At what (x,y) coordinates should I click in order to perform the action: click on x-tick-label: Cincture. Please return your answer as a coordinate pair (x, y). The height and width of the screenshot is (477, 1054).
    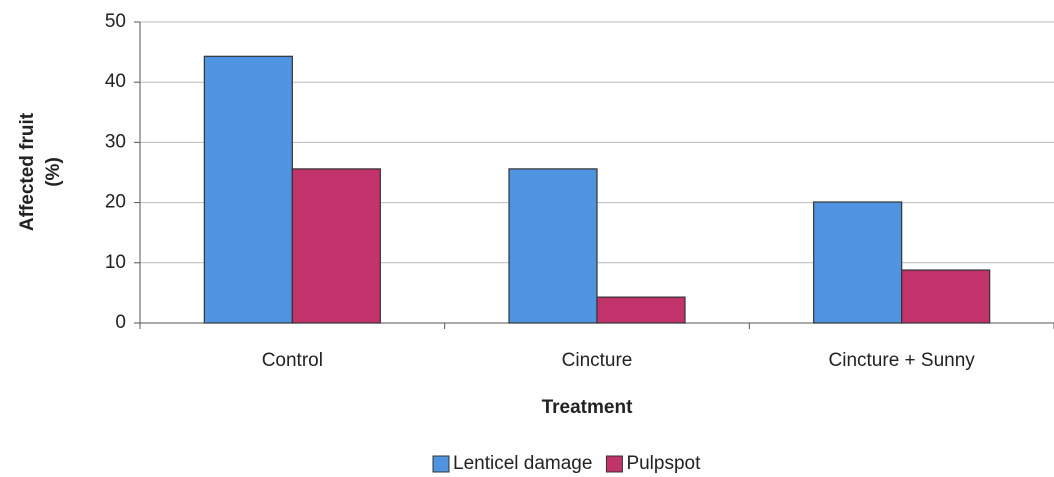
    Looking at the image, I should click on (597, 360).